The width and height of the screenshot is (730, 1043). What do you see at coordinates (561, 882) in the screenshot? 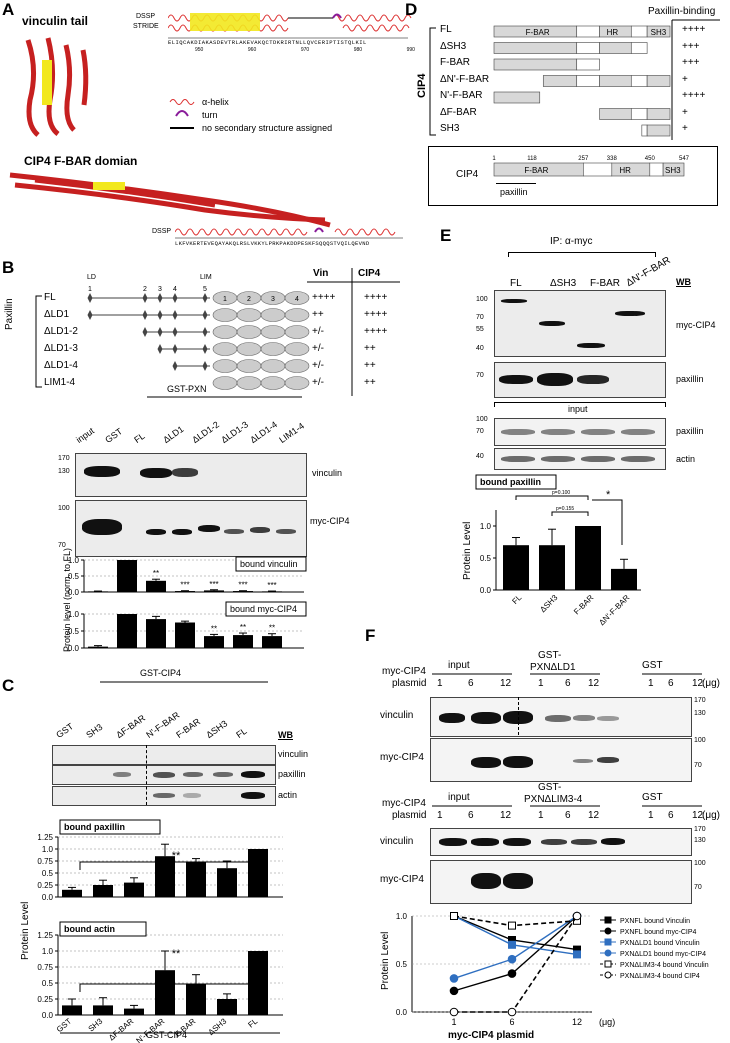
I see `f-myc-cip4-blot-bottom` at bounding box center [561, 882].